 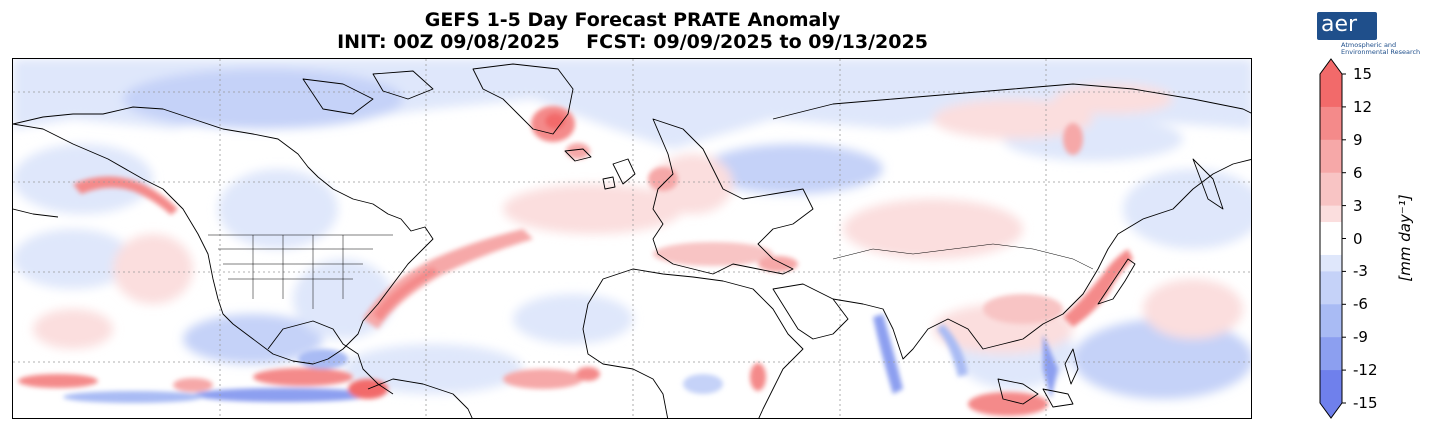 What do you see at coordinates (1358, 139) in the screenshot?
I see `colorbar-tick-label: 9` at bounding box center [1358, 139].